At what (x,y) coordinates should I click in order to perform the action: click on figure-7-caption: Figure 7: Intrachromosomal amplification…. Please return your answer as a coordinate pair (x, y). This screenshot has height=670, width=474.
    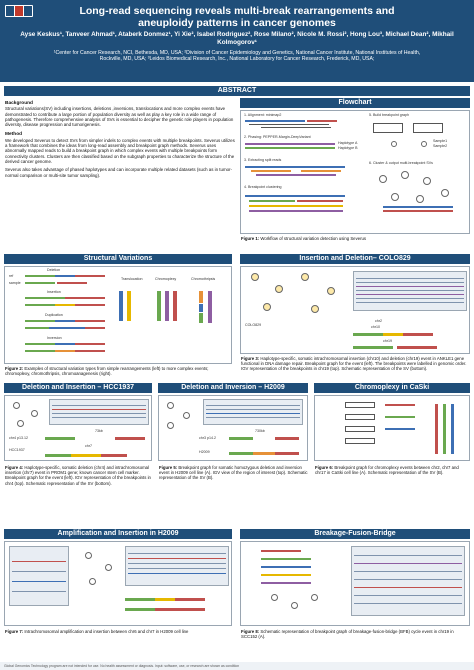
    Looking at the image, I should click on (97, 631).